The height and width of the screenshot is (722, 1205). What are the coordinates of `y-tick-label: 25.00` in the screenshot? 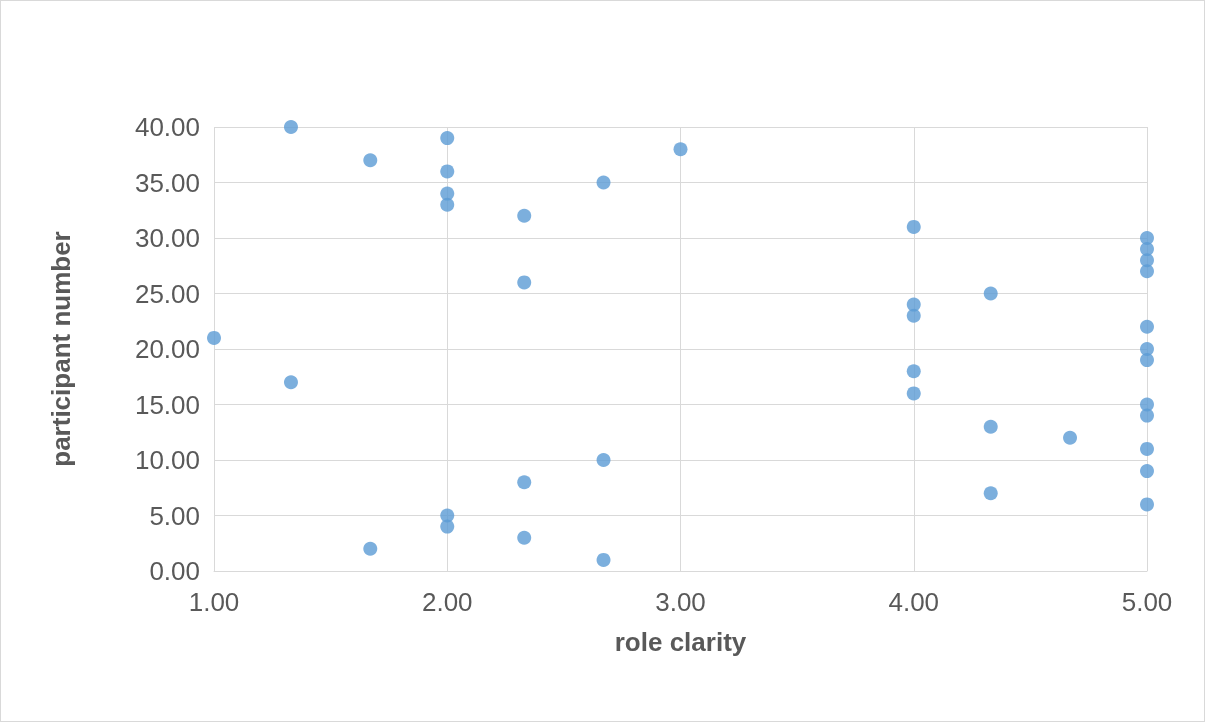 It's located at (167, 293).